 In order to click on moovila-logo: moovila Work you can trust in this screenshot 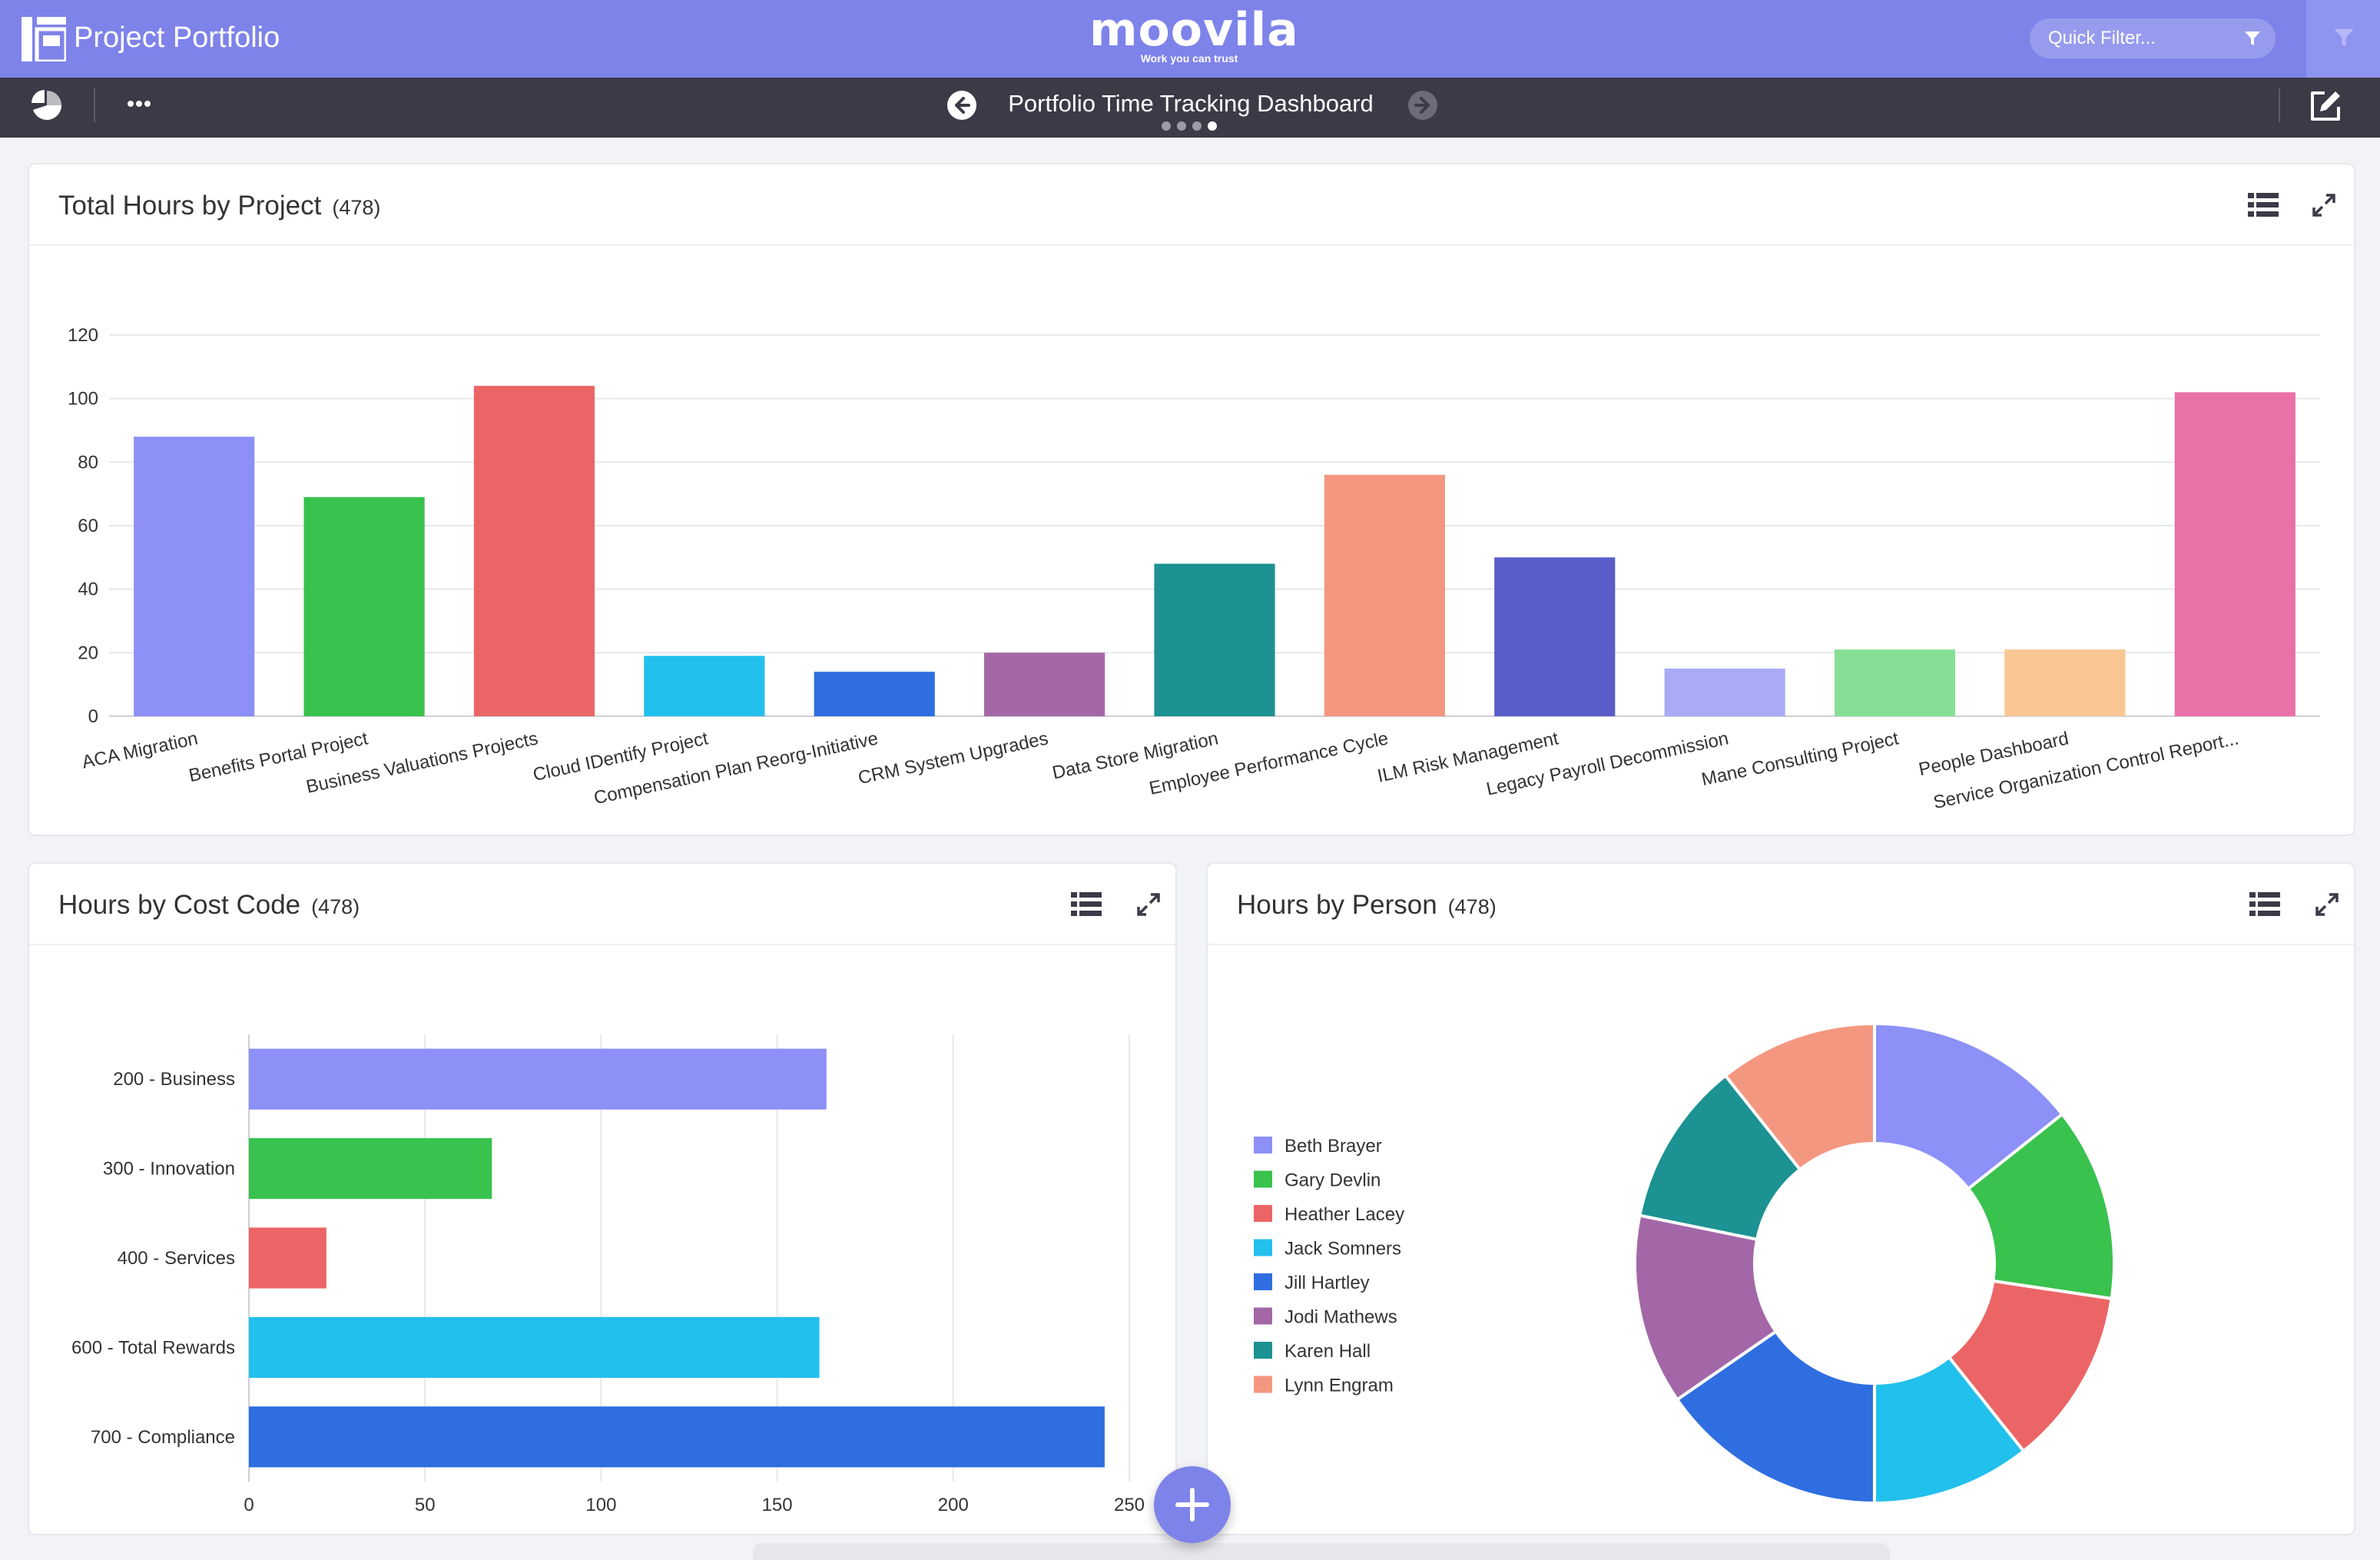, I will do `click(1193, 36)`.